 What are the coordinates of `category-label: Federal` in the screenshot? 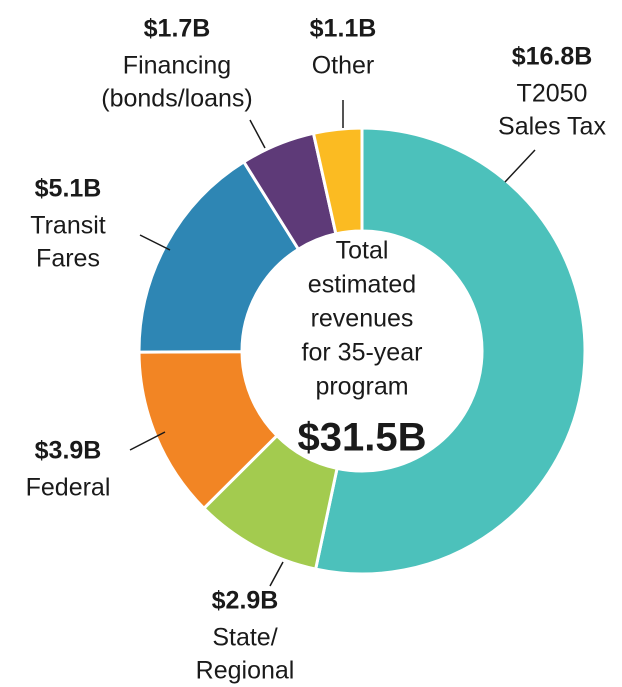 It's located at (68, 488).